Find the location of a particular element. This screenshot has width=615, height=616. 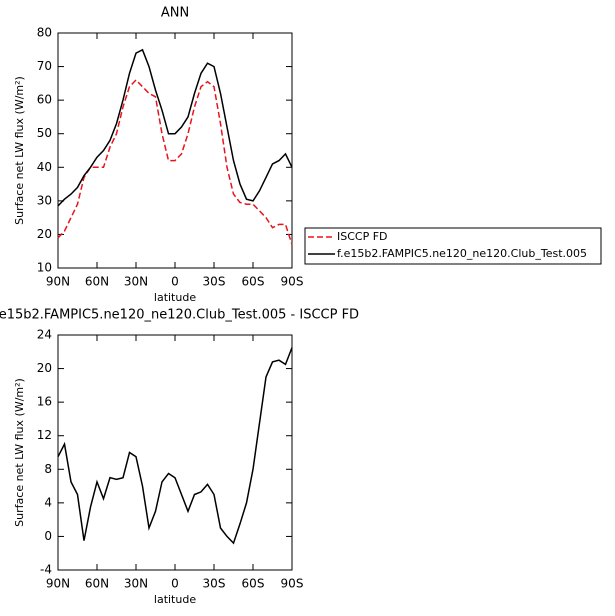

y-tick-label: 80 is located at coordinates (44, 33).